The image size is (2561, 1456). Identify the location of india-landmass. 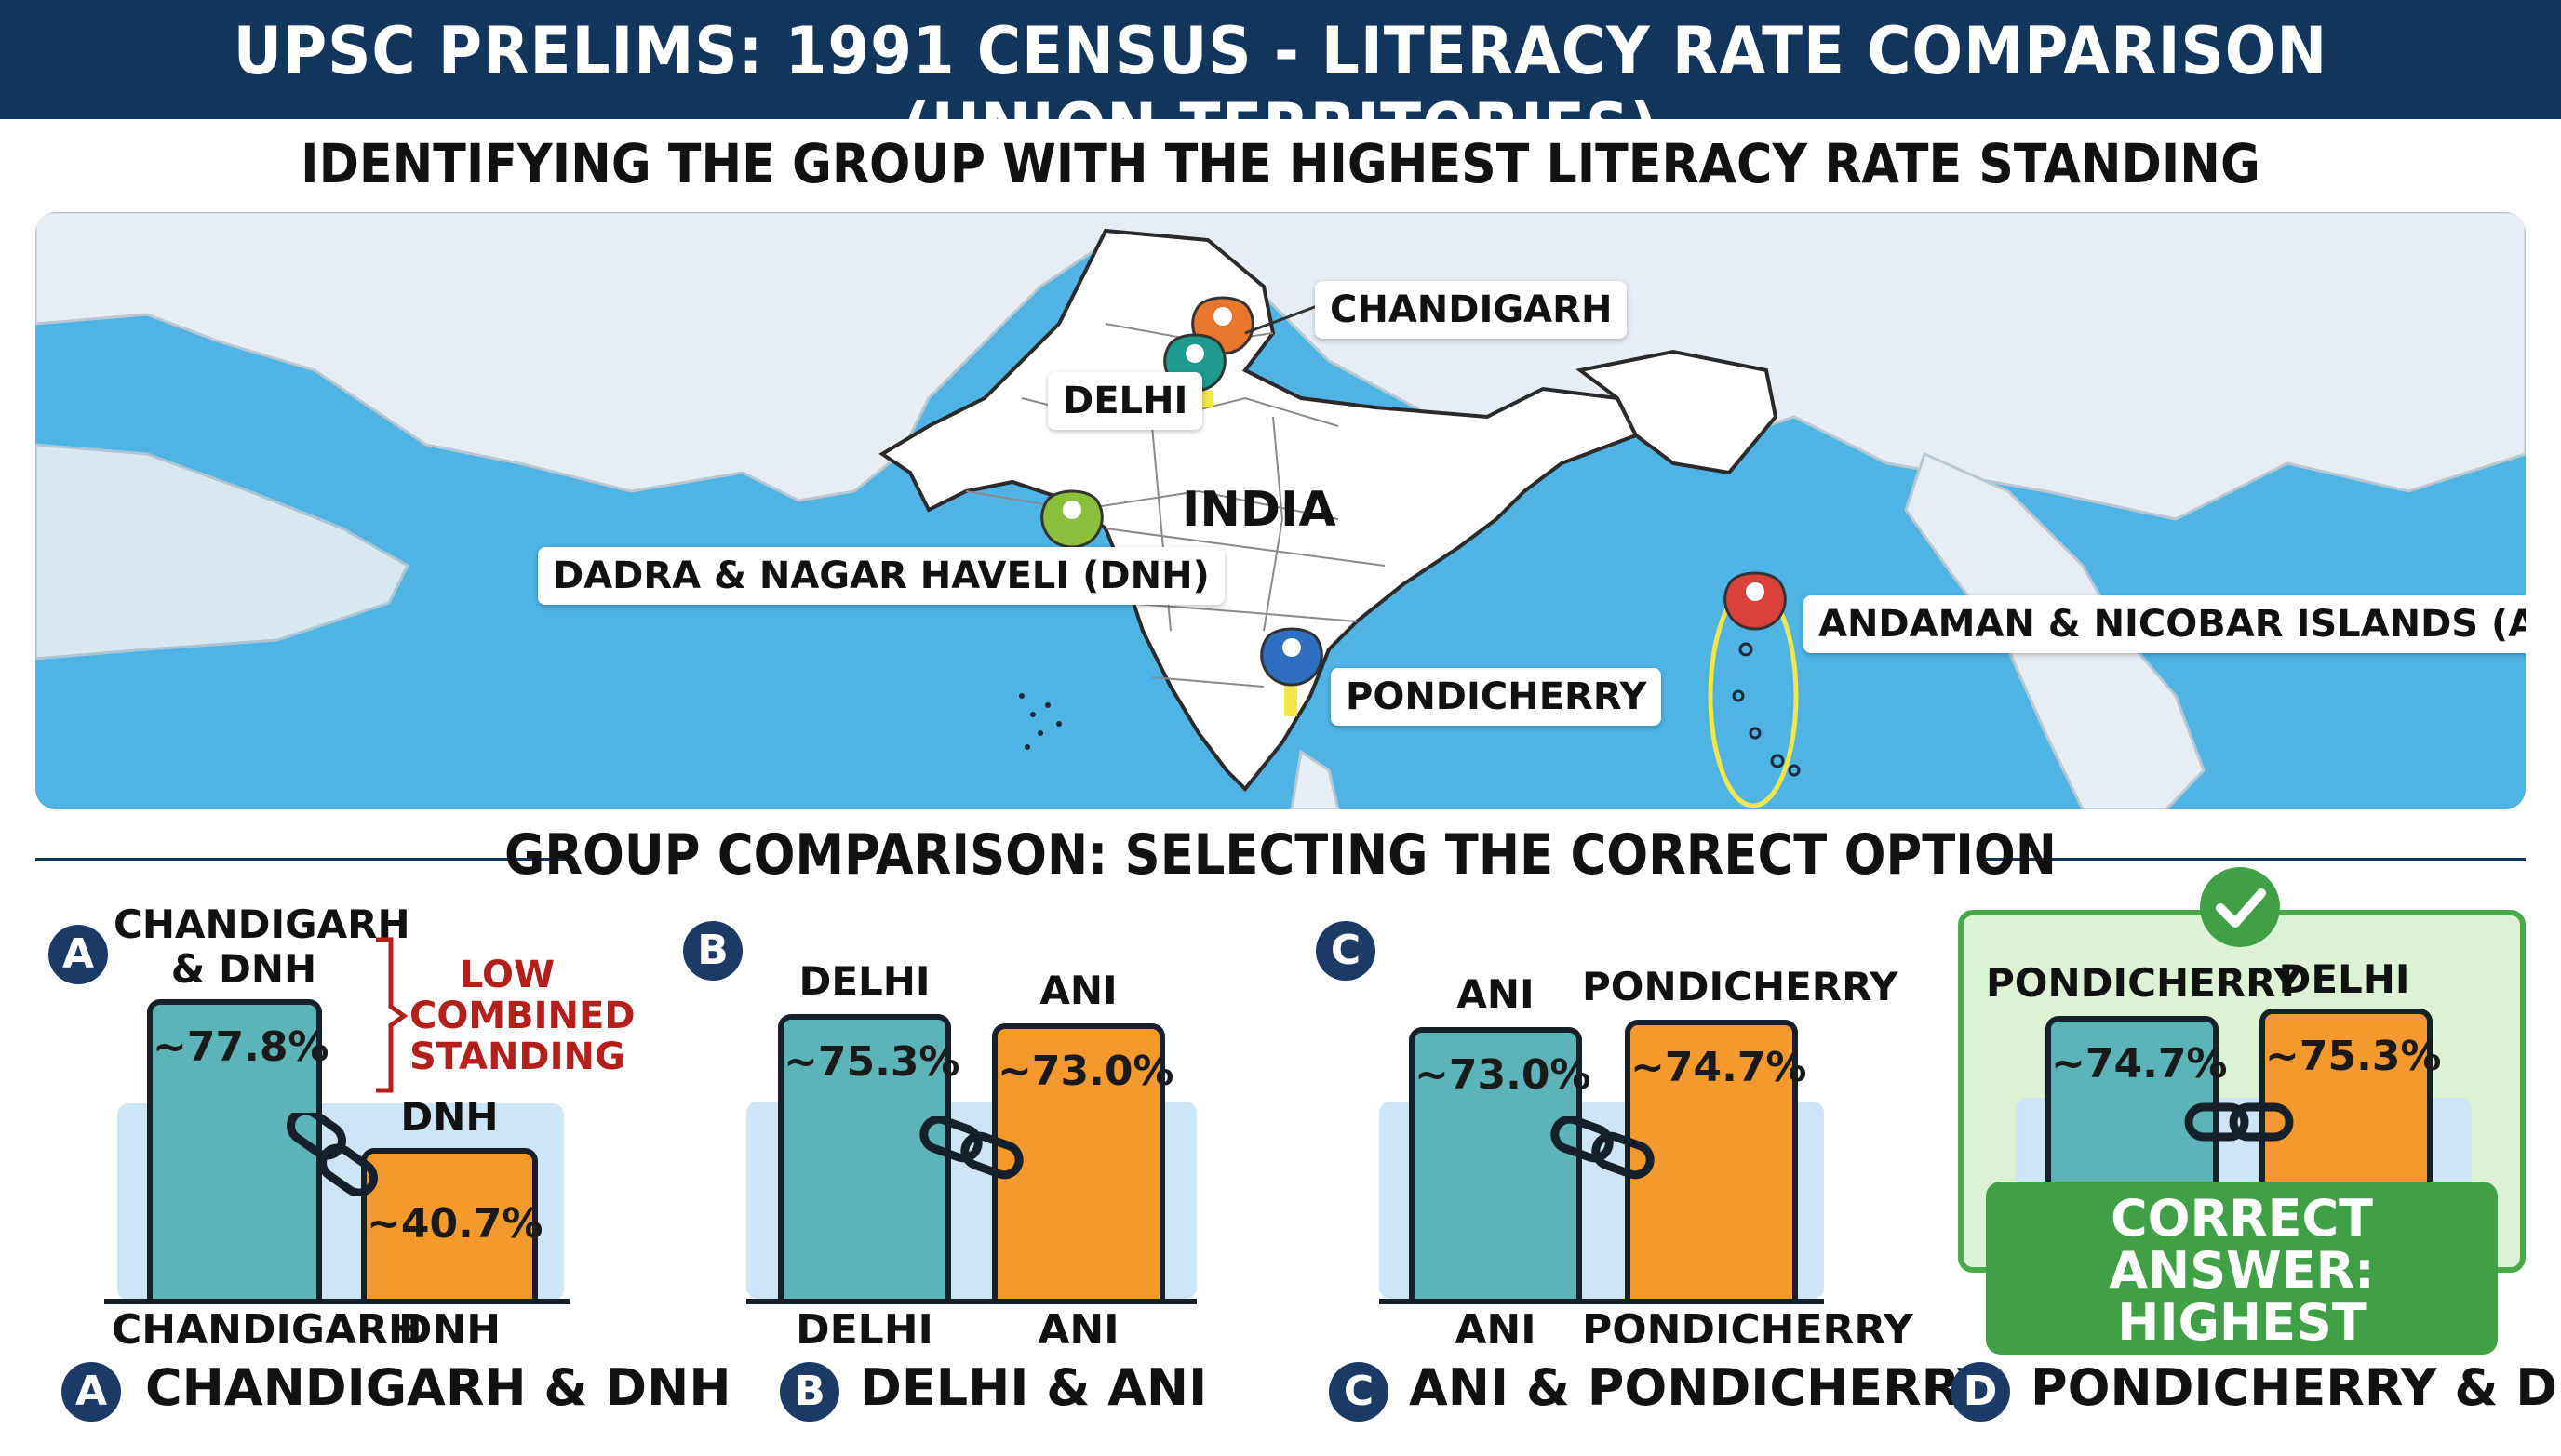
(1259, 510).